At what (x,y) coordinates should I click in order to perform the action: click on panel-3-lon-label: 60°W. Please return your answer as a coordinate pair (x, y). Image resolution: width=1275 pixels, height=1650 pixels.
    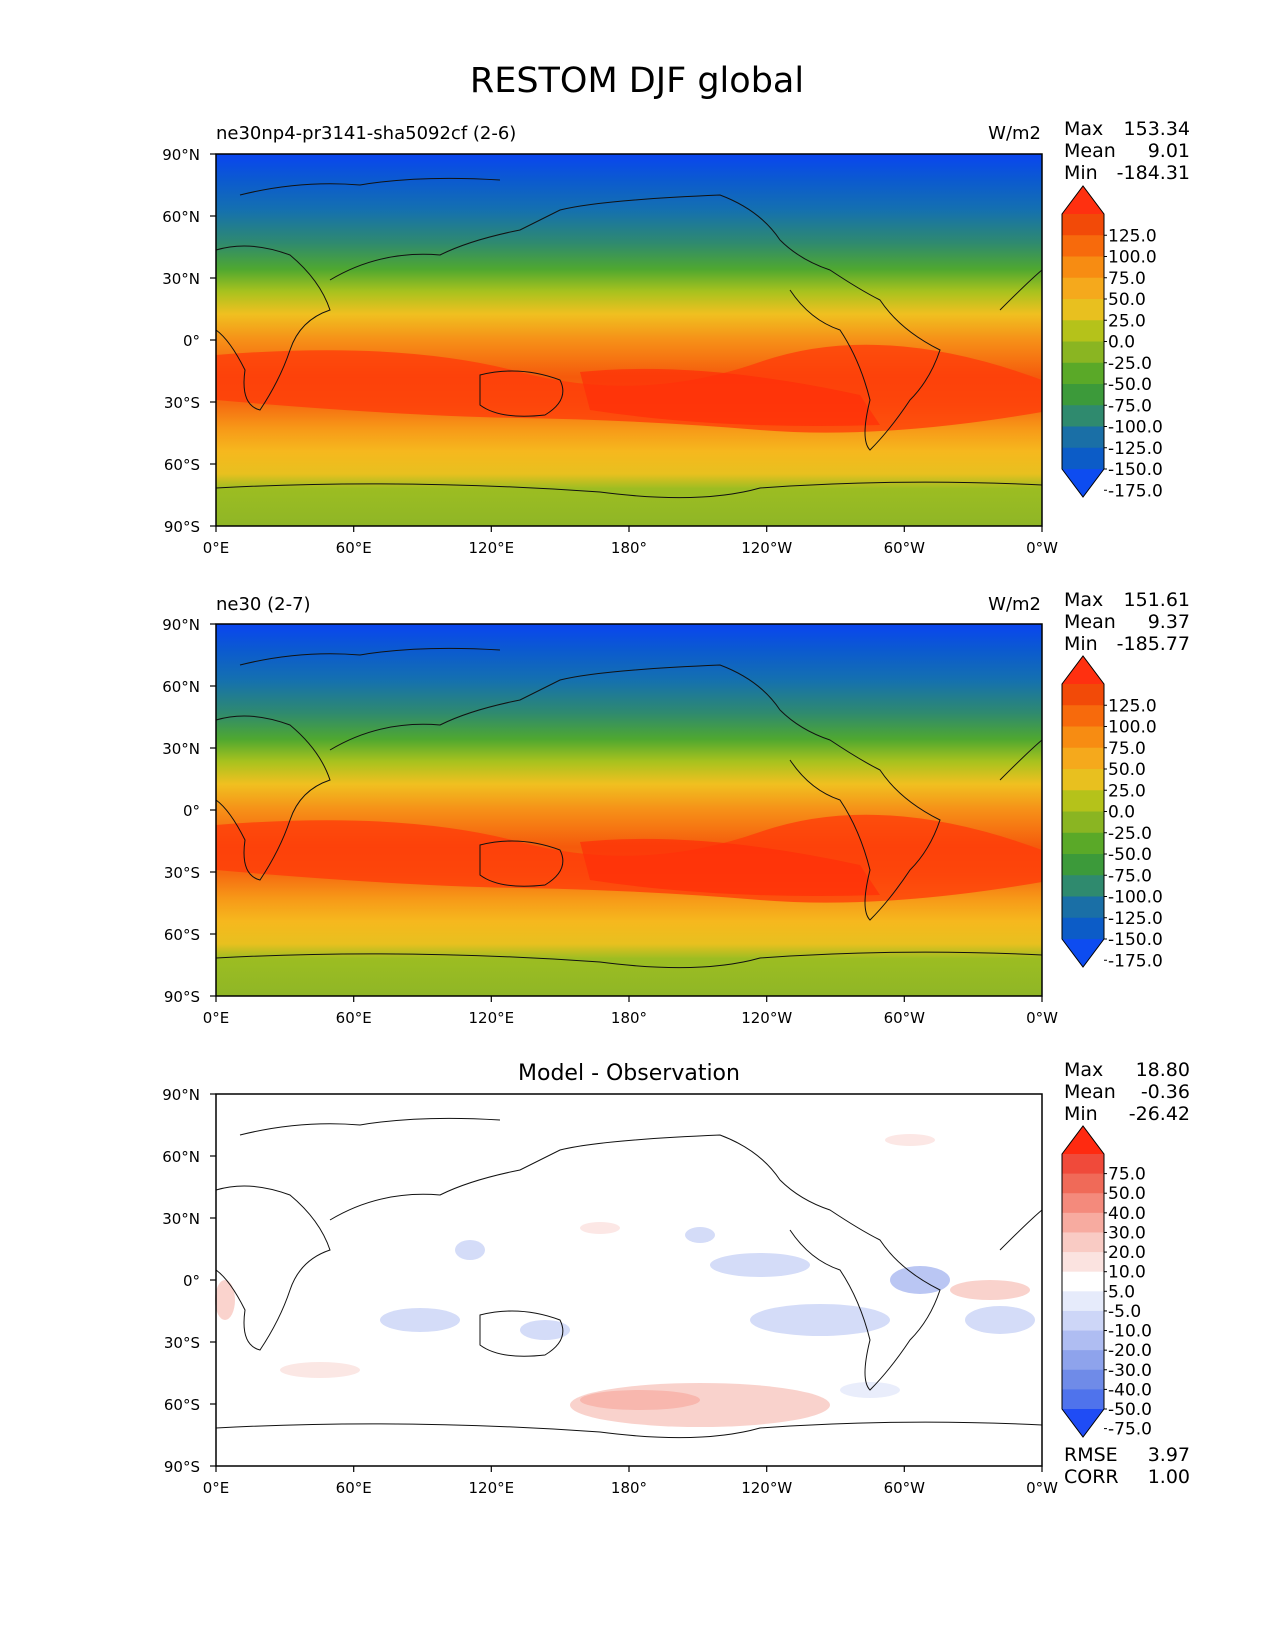
    Looking at the image, I should click on (905, 1488).